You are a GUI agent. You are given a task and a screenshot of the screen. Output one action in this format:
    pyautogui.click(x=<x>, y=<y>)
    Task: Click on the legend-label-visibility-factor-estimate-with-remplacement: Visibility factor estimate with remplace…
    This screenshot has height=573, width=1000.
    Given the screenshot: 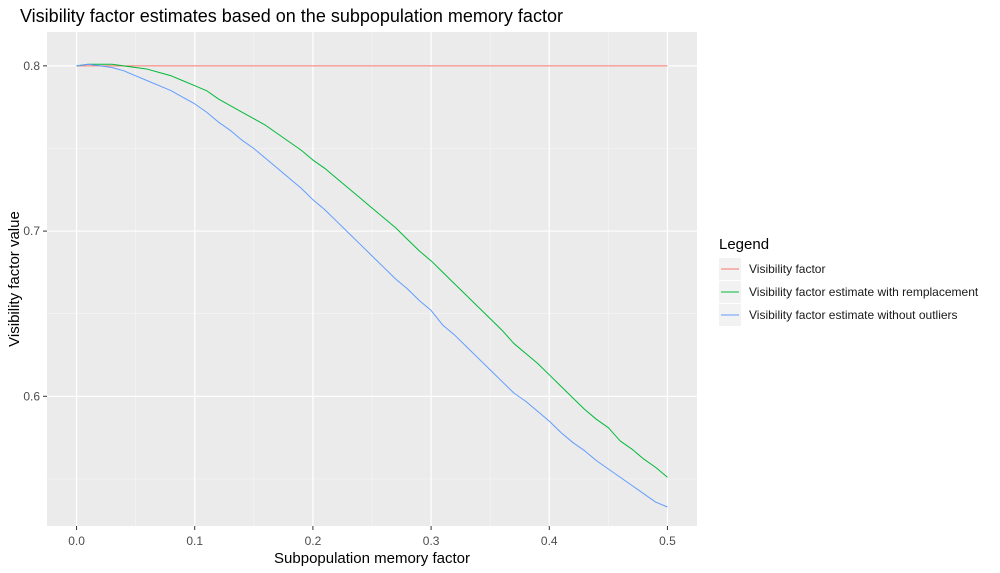 What is the action you would take?
    pyautogui.click(x=864, y=292)
    